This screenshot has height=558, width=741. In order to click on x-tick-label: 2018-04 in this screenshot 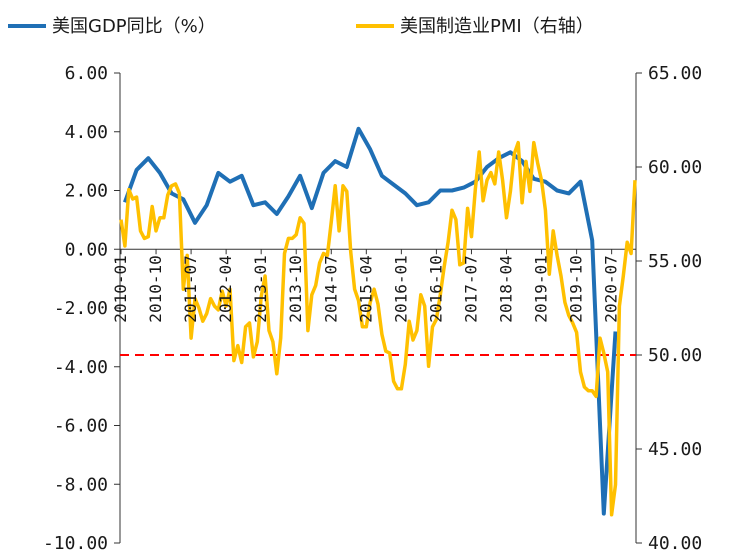, I will do `click(506, 288)`.